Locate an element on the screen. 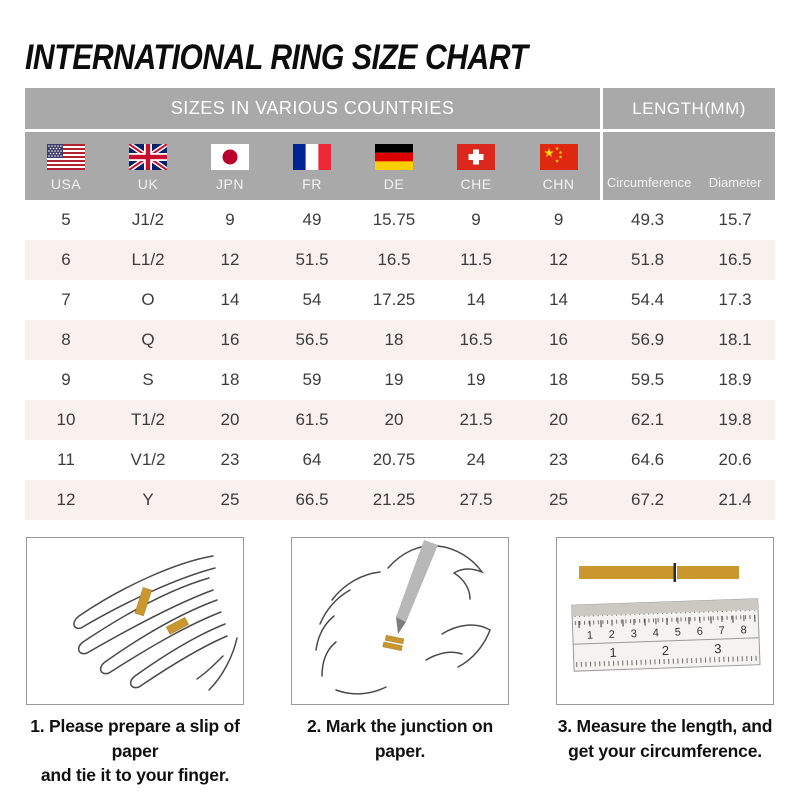 This screenshot has width=800, height=800. size-cell: 56.9 is located at coordinates (648, 340).